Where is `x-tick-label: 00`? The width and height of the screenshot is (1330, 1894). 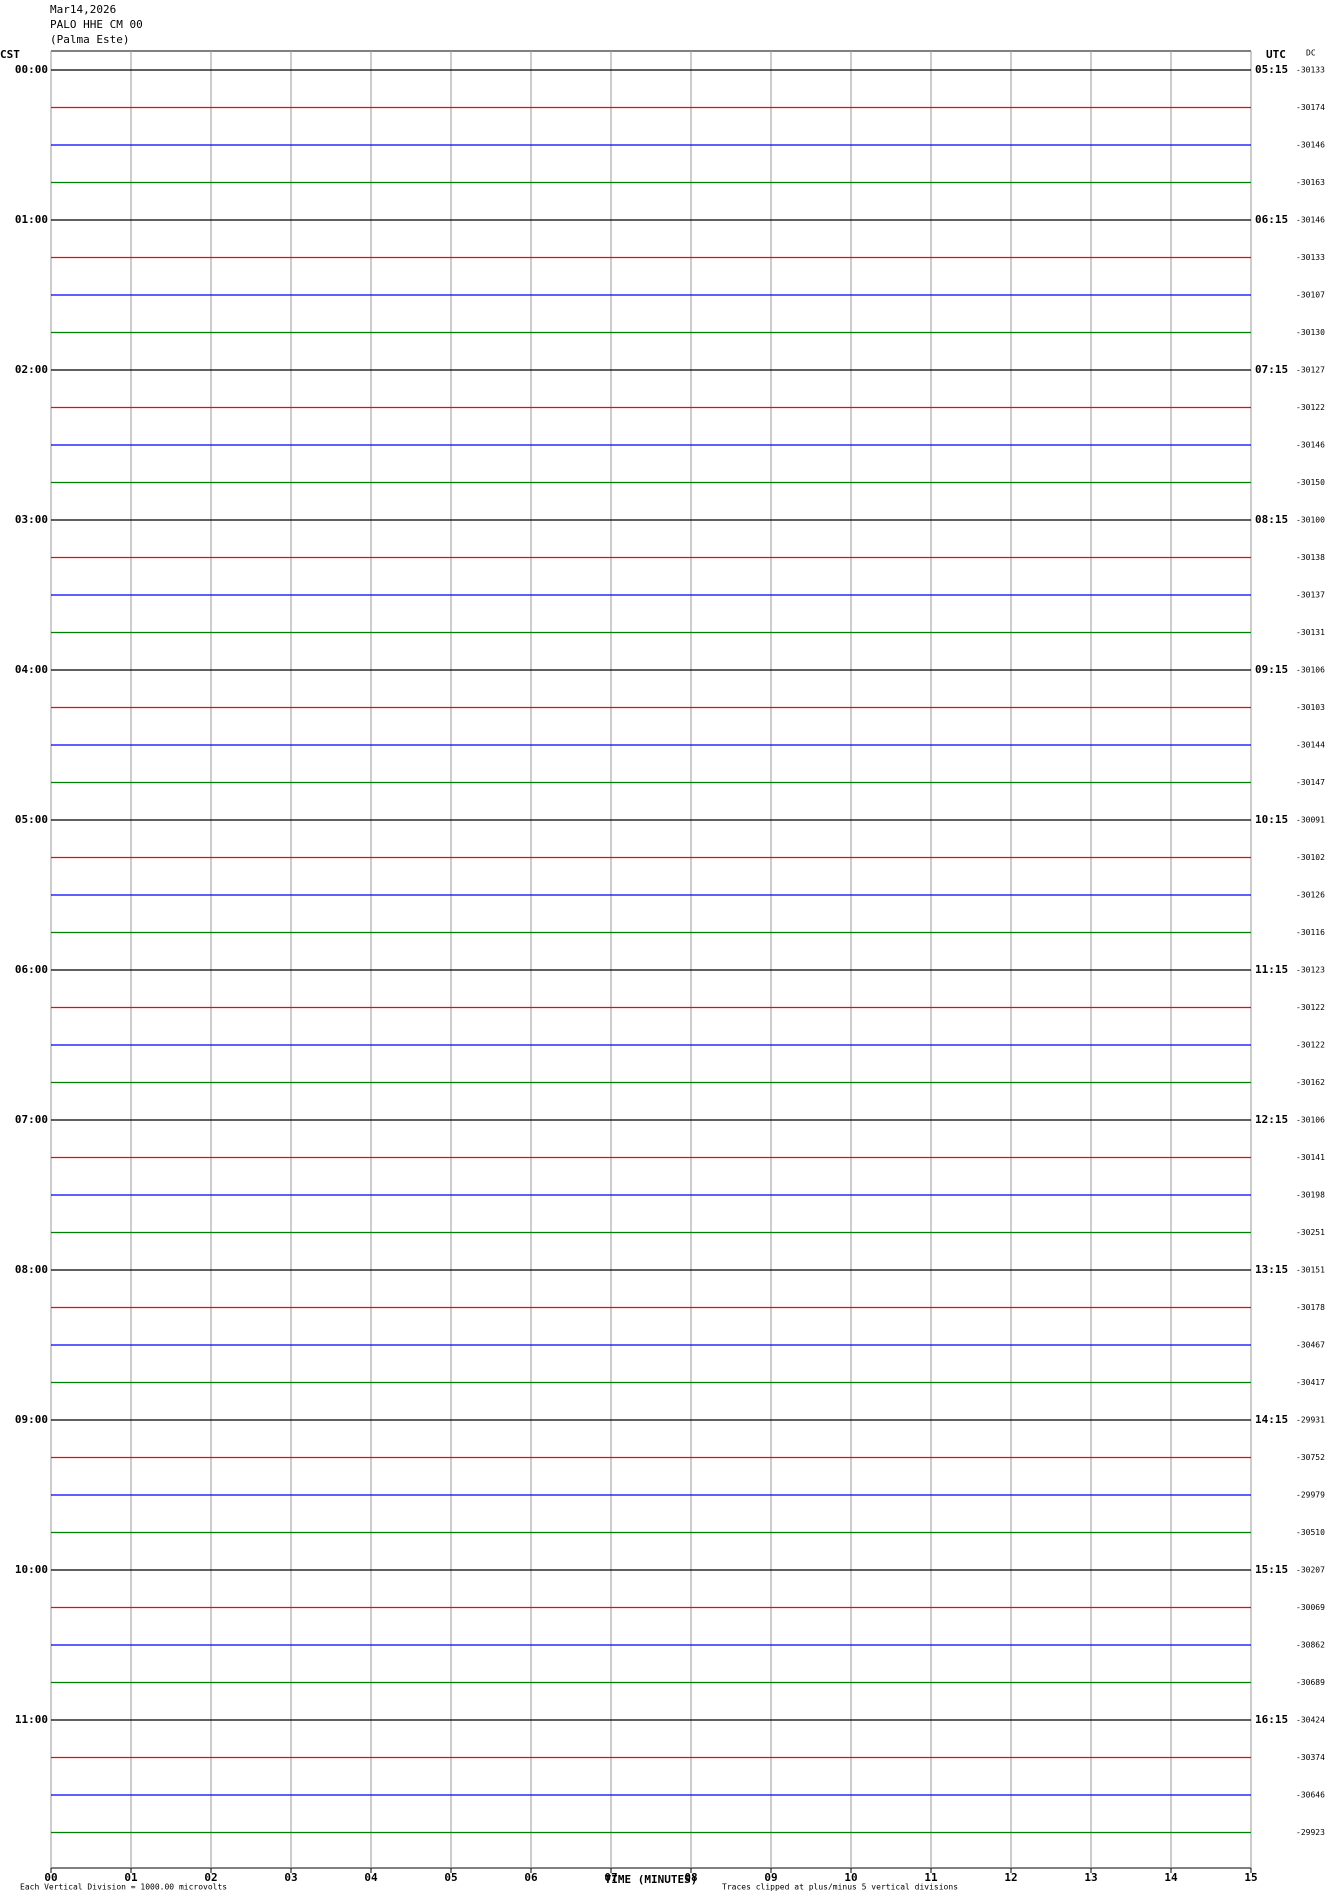 x-tick-label: 00 is located at coordinates (50, 1877).